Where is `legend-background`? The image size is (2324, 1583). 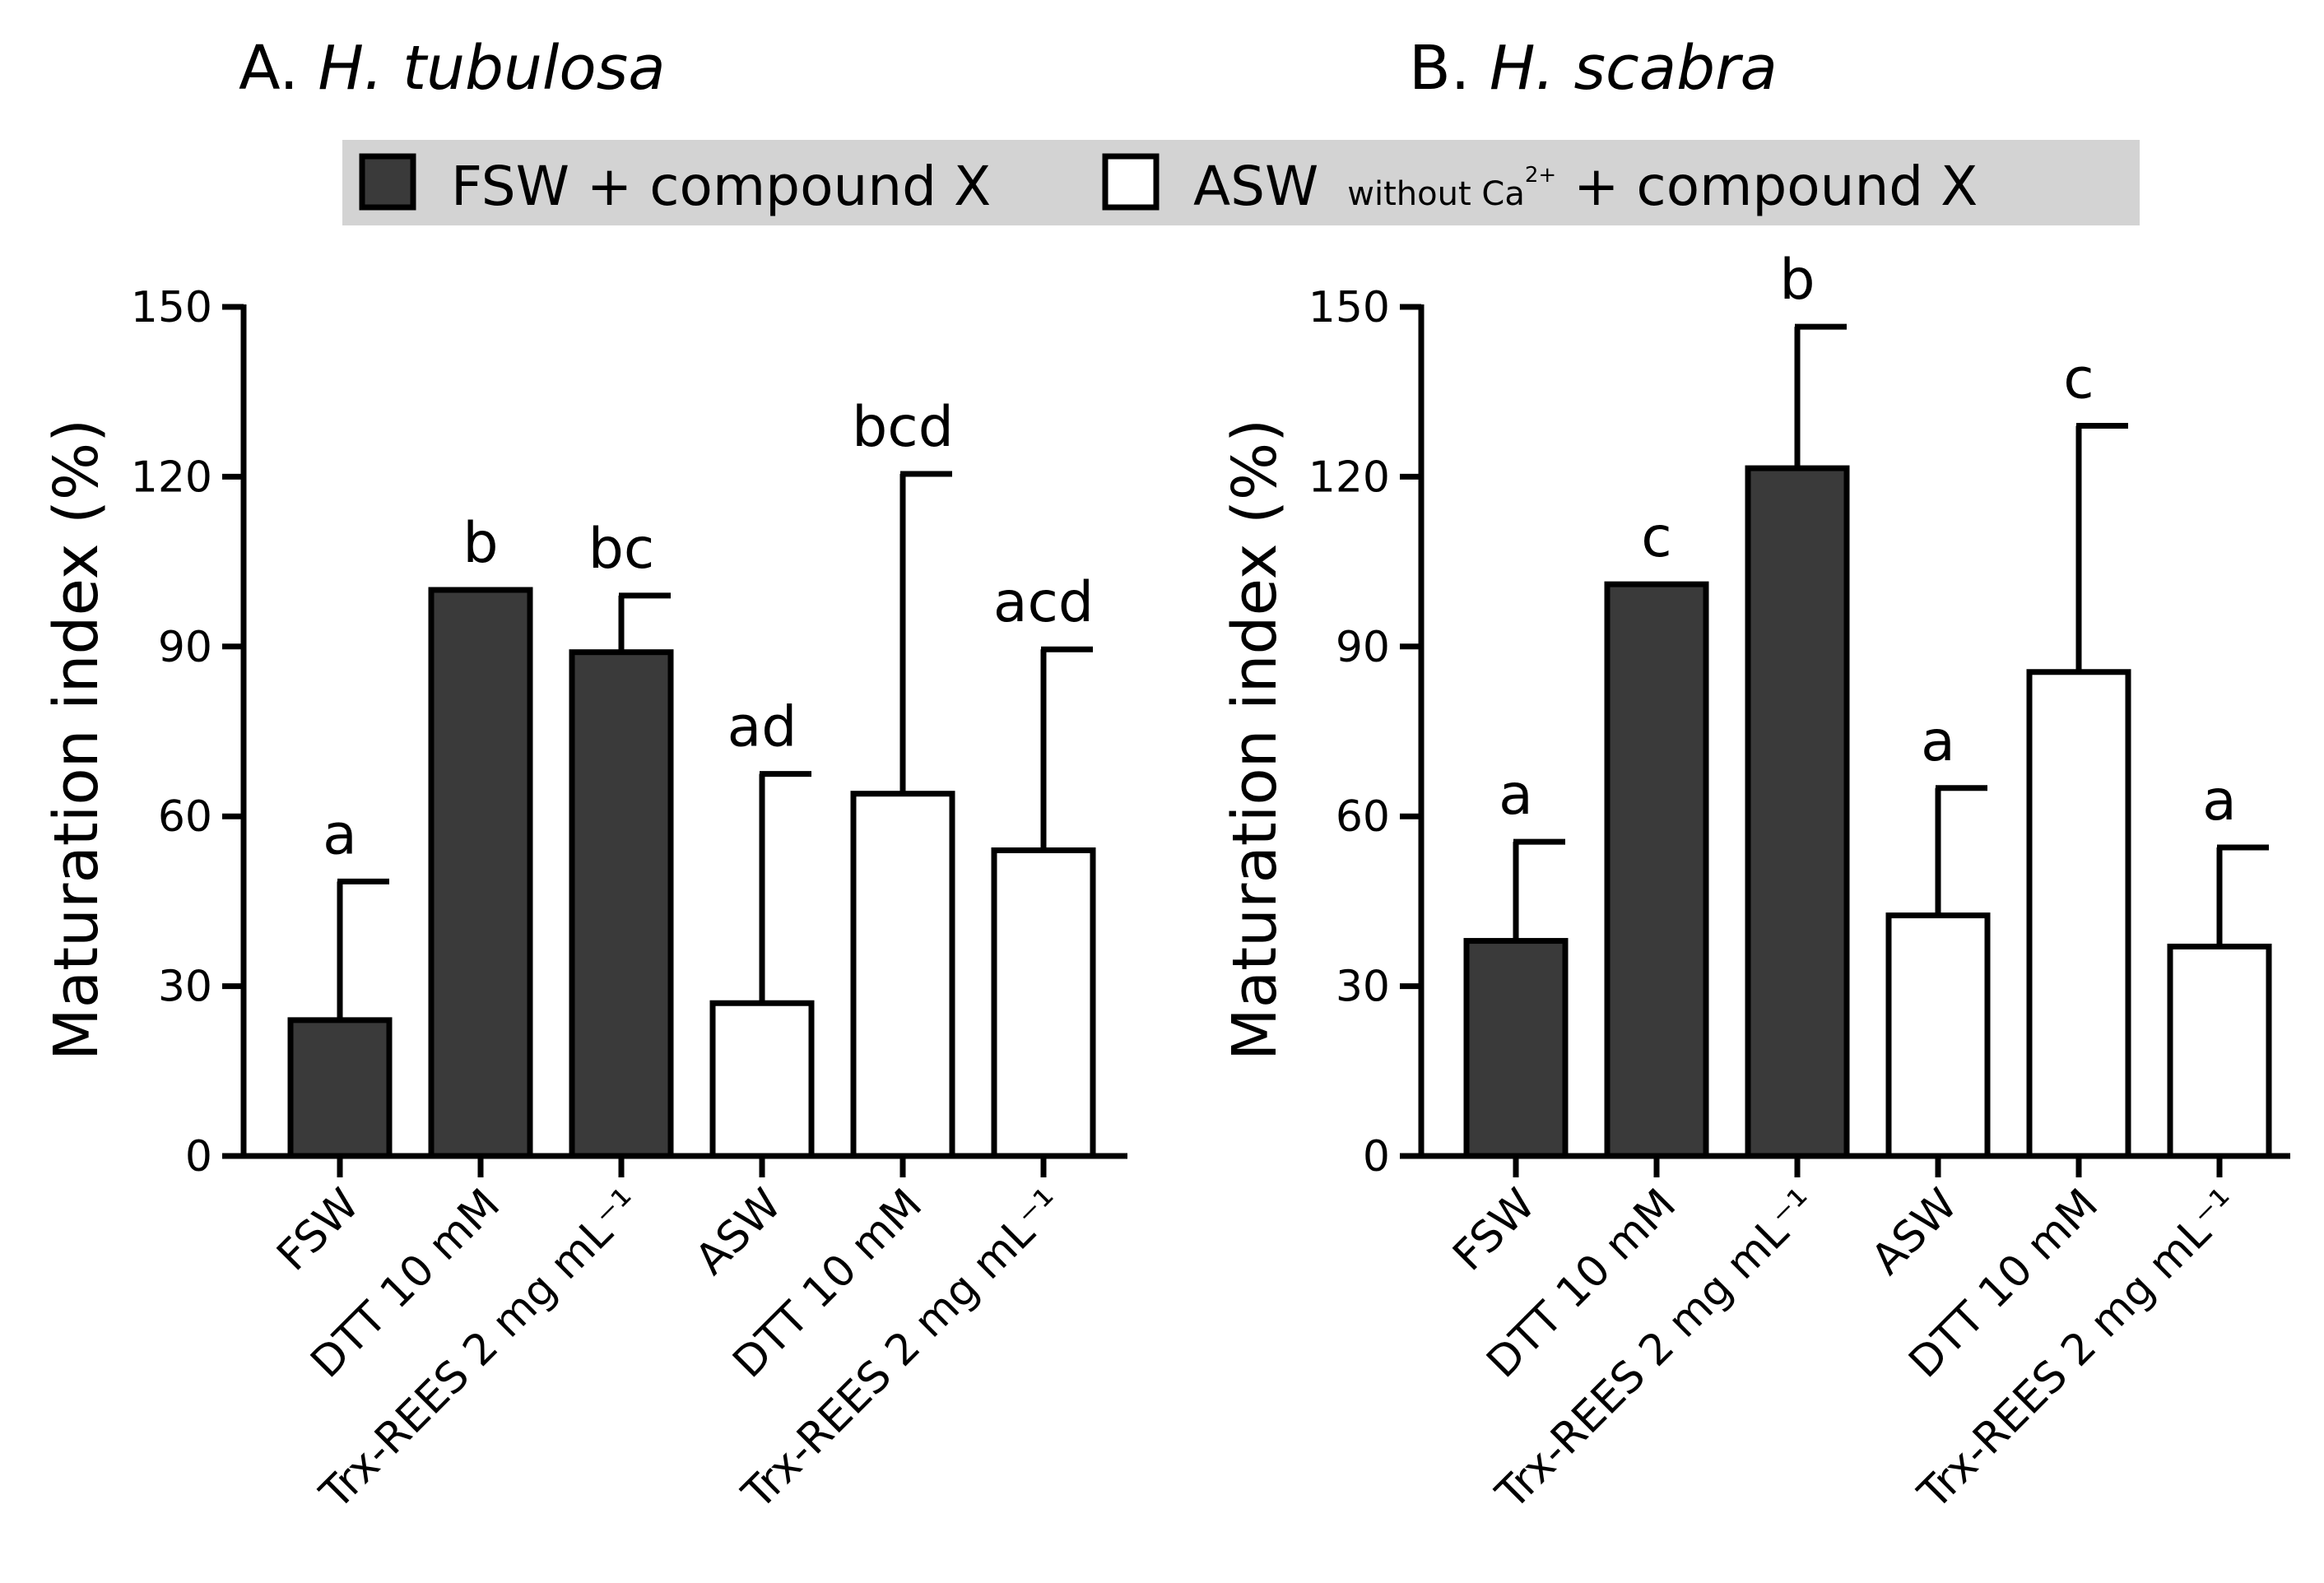 legend-background is located at coordinates (1241, 182).